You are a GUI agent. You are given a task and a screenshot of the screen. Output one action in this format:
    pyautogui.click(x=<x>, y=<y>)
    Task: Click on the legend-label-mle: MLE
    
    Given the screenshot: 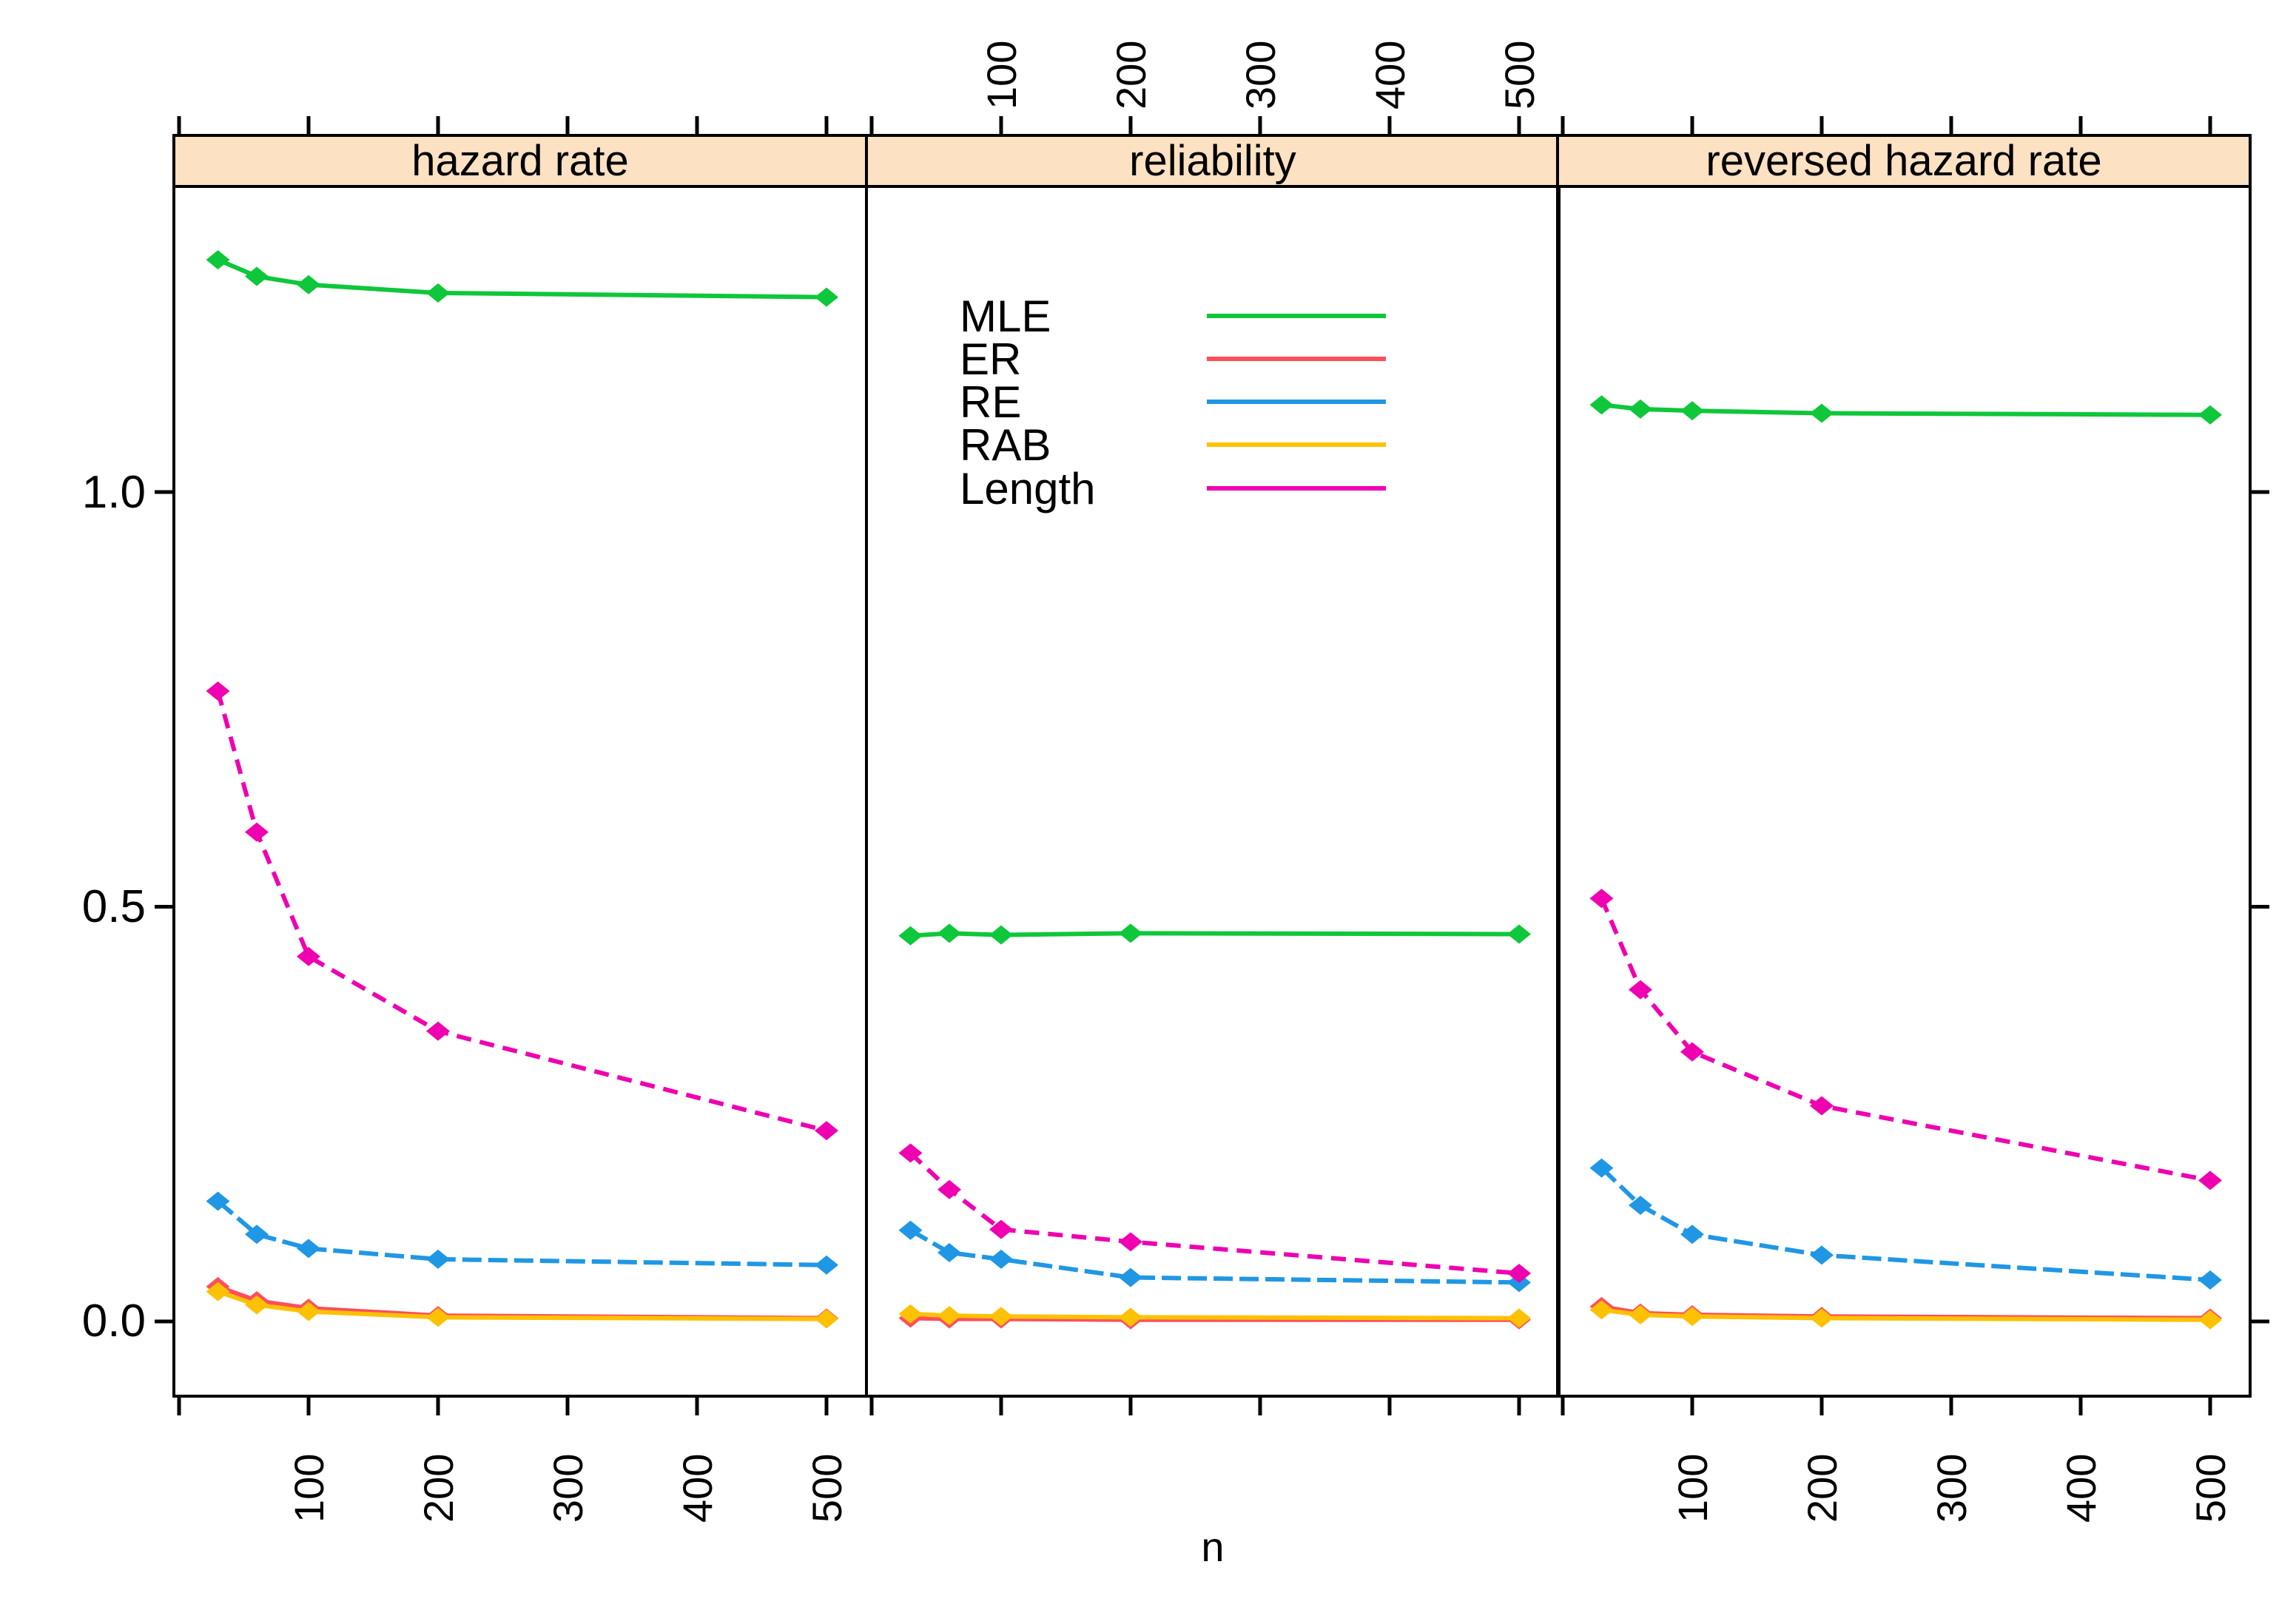 What is the action you would take?
    pyautogui.click(x=1005, y=316)
    